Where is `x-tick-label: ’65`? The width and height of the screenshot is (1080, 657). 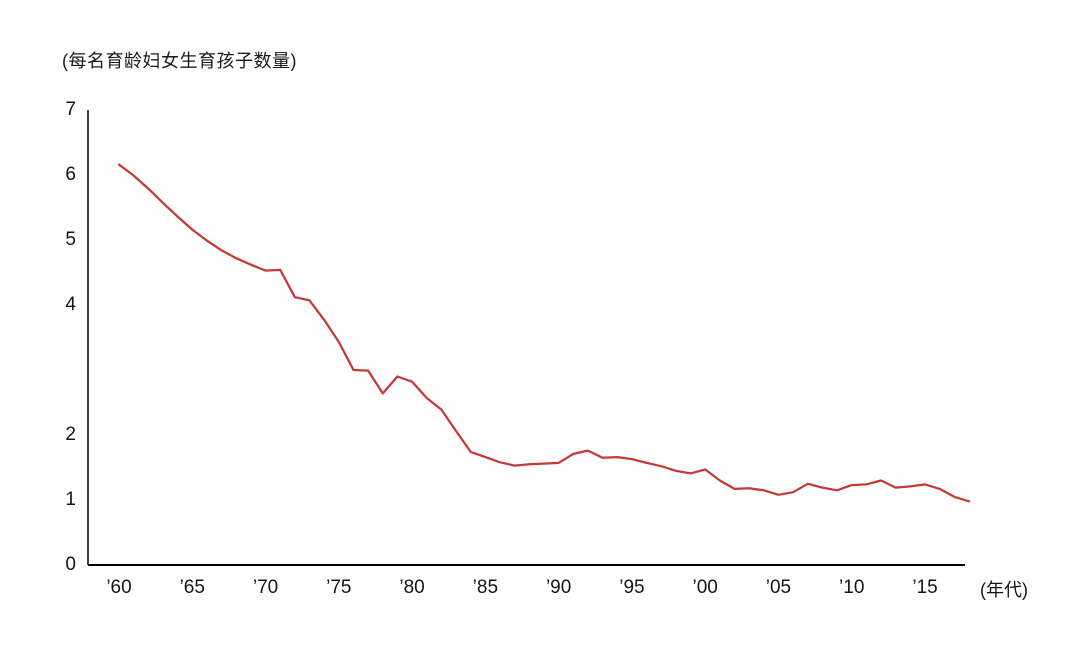 x-tick-label: ’65 is located at coordinates (192, 587).